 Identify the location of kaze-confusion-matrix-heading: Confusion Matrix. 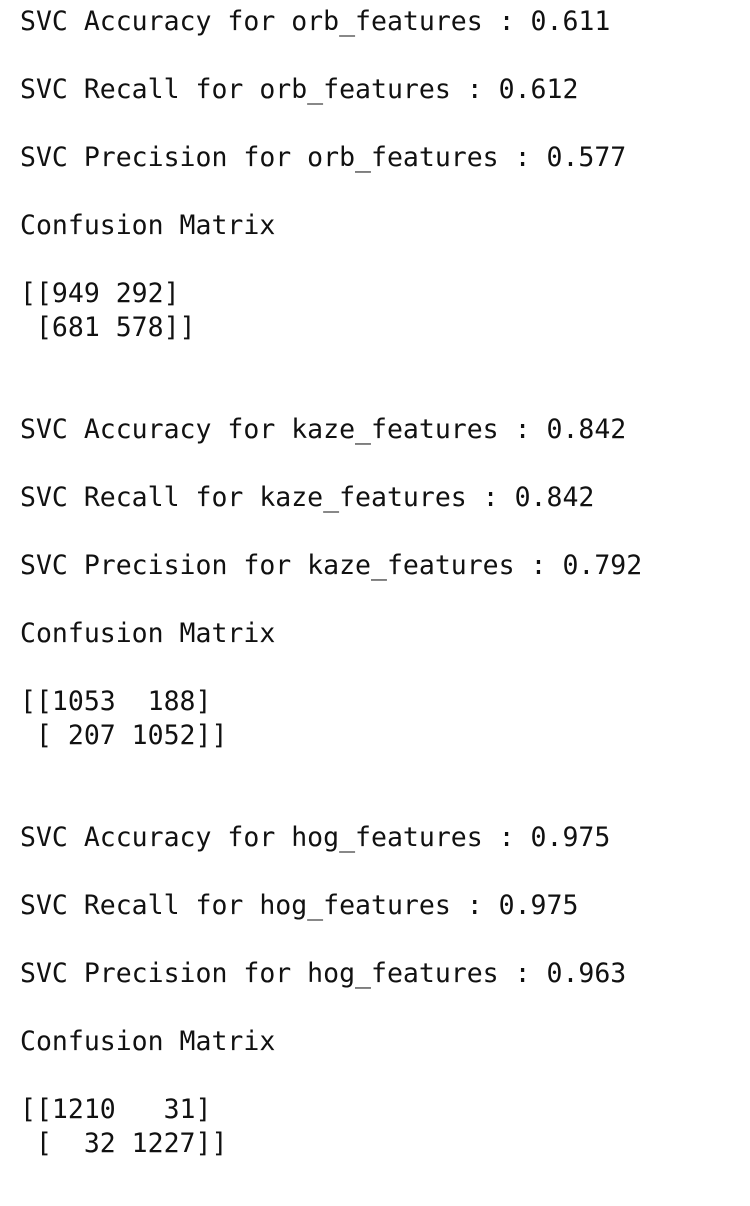
(148, 633).